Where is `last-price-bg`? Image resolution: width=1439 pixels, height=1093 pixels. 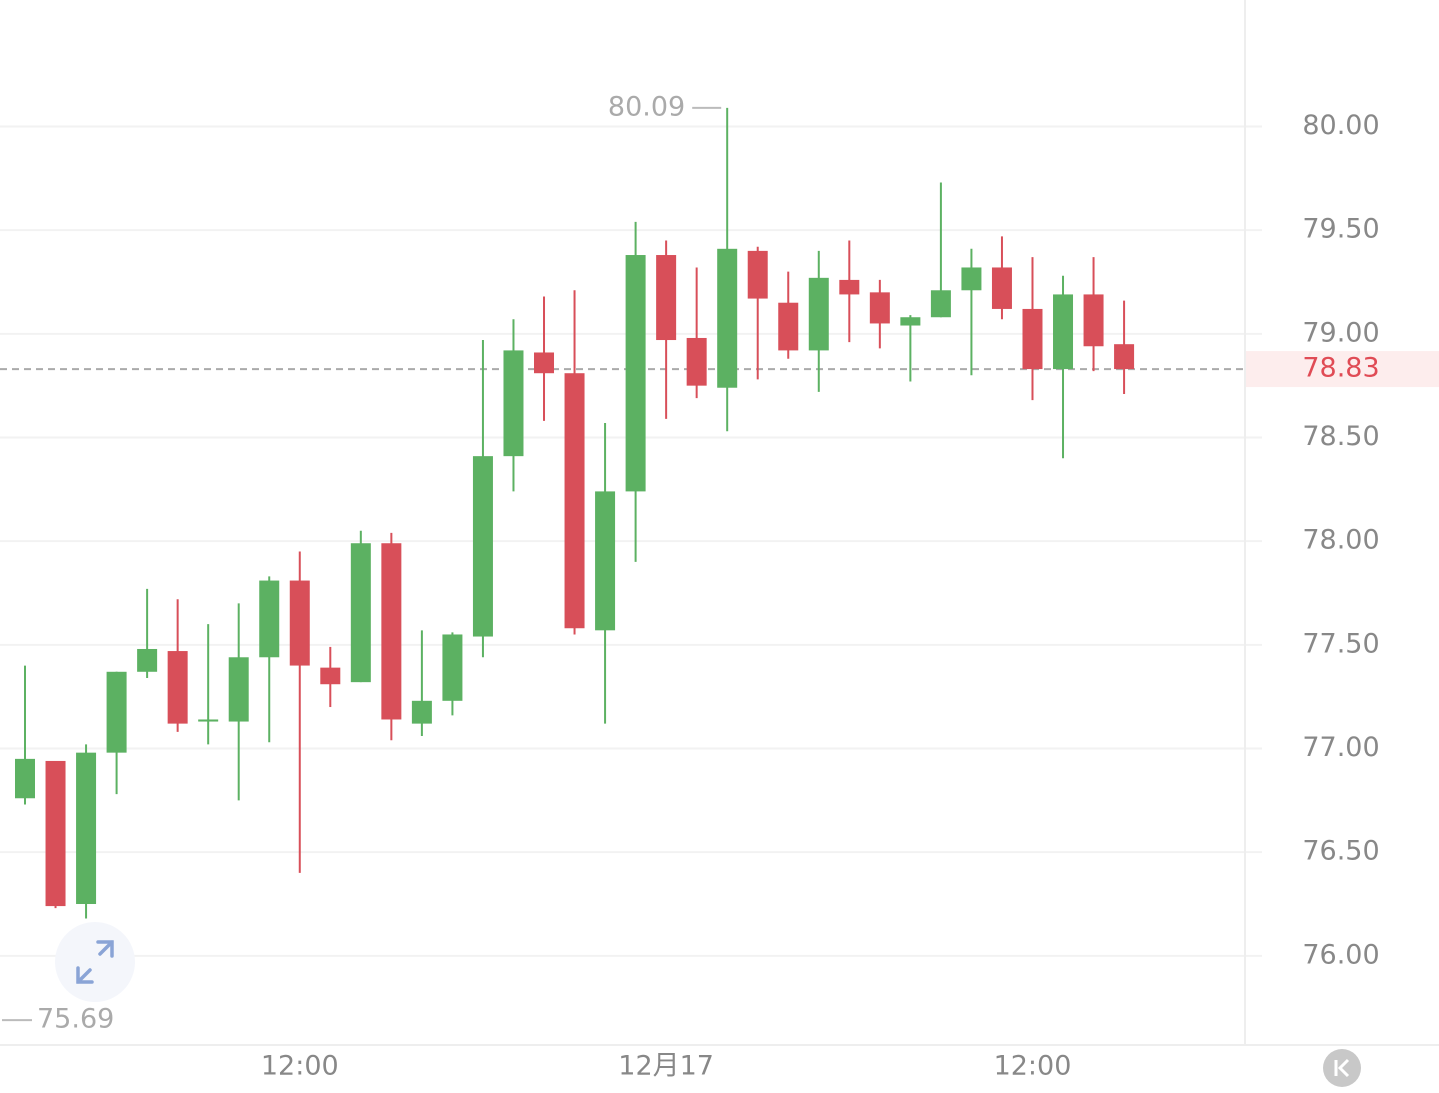
last-price-bg is located at coordinates (1342, 369).